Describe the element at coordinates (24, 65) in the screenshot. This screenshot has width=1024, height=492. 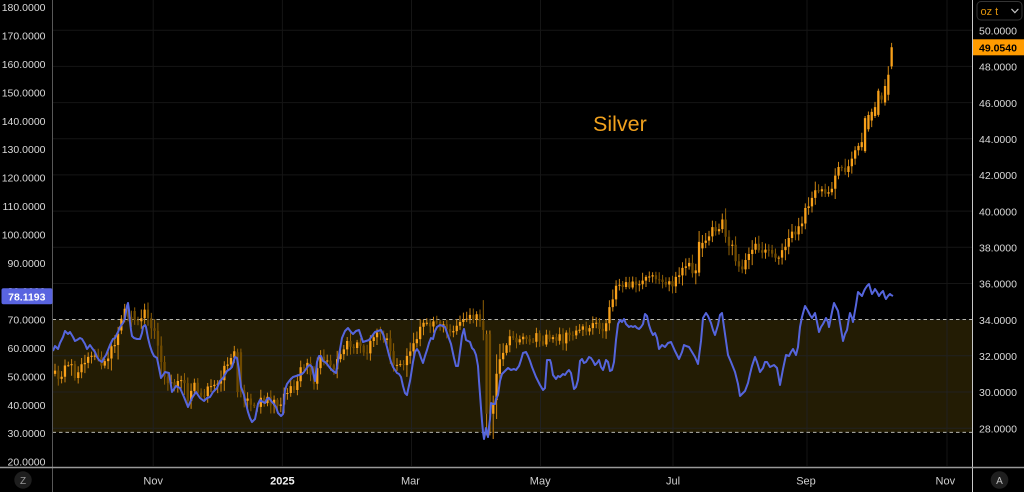
I see `svg-text: 160.0000` at that location.